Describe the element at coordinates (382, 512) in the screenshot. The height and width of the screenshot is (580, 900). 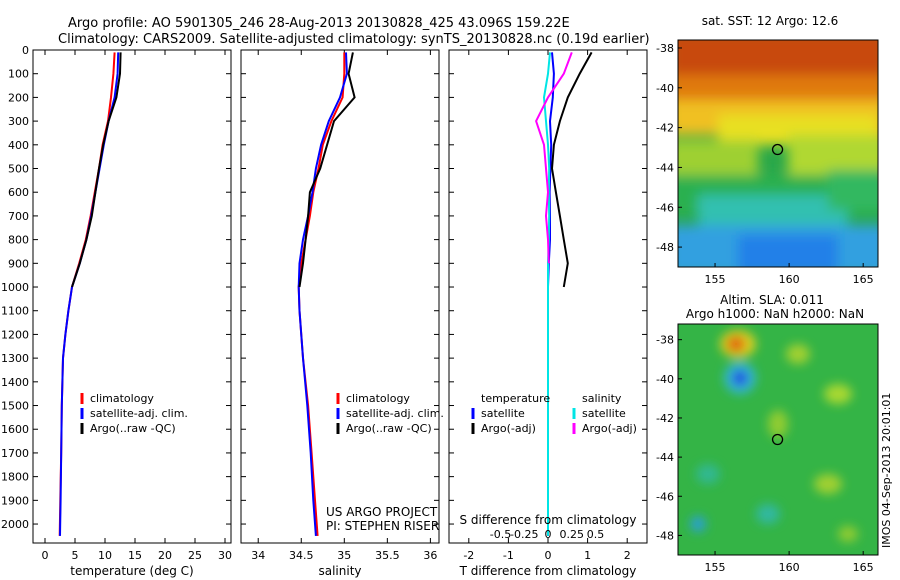
I see `credit-line1: US ARGO PROJECT` at that location.